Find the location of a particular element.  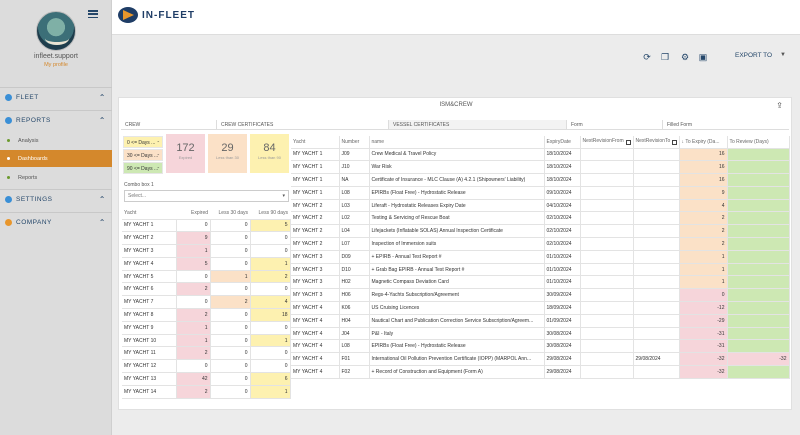

to-expiry-cell: 1 is located at coordinates (703, 257).